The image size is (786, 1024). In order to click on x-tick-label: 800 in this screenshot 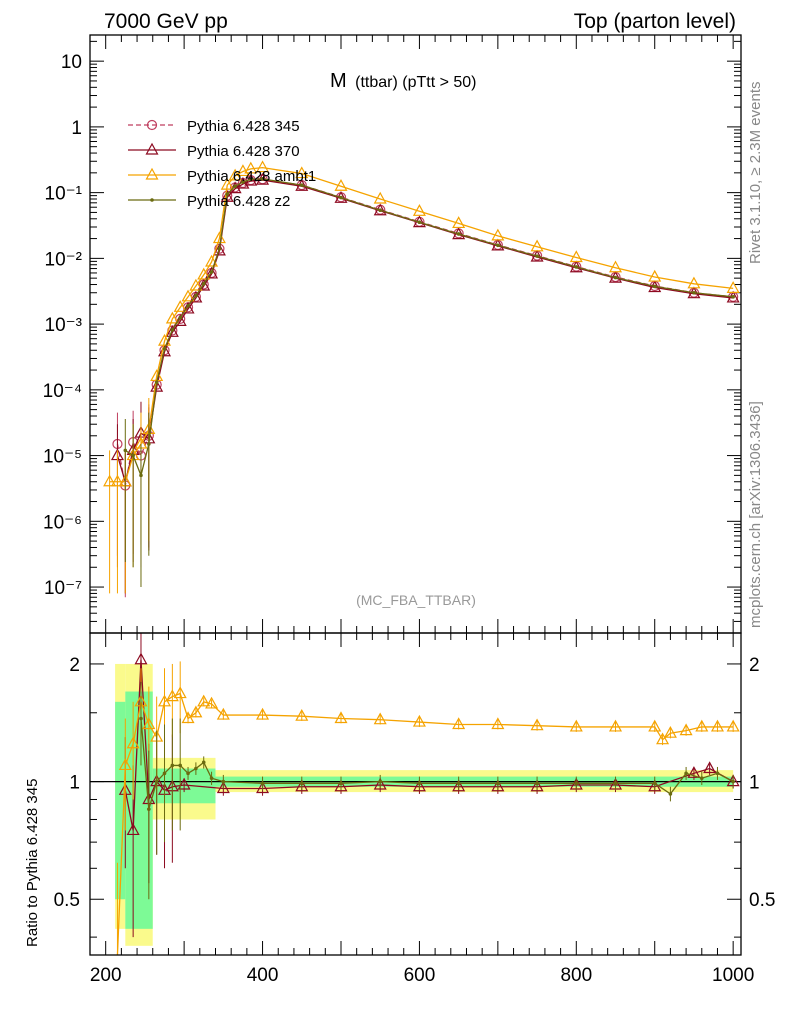, I will do `click(576, 975)`.